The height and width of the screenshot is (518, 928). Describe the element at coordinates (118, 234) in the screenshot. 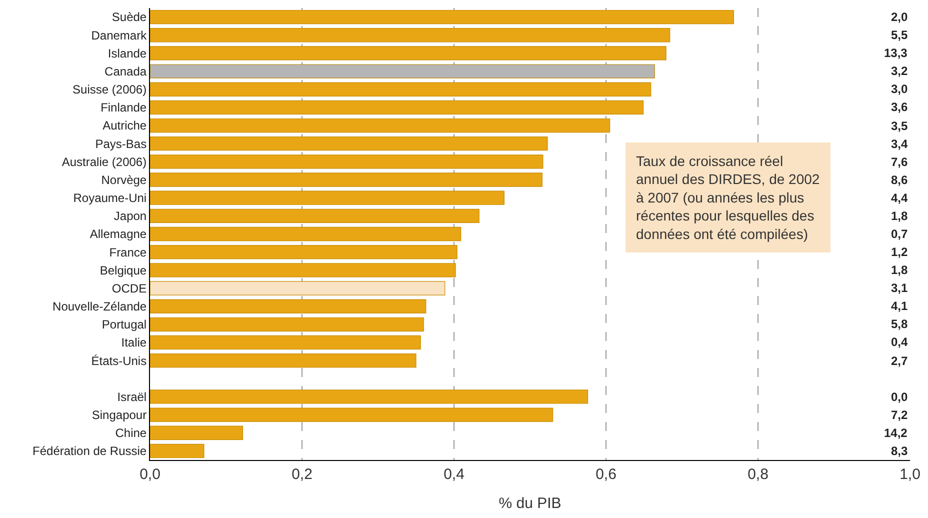

I see `y-tick-label: Allemagne` at that location.